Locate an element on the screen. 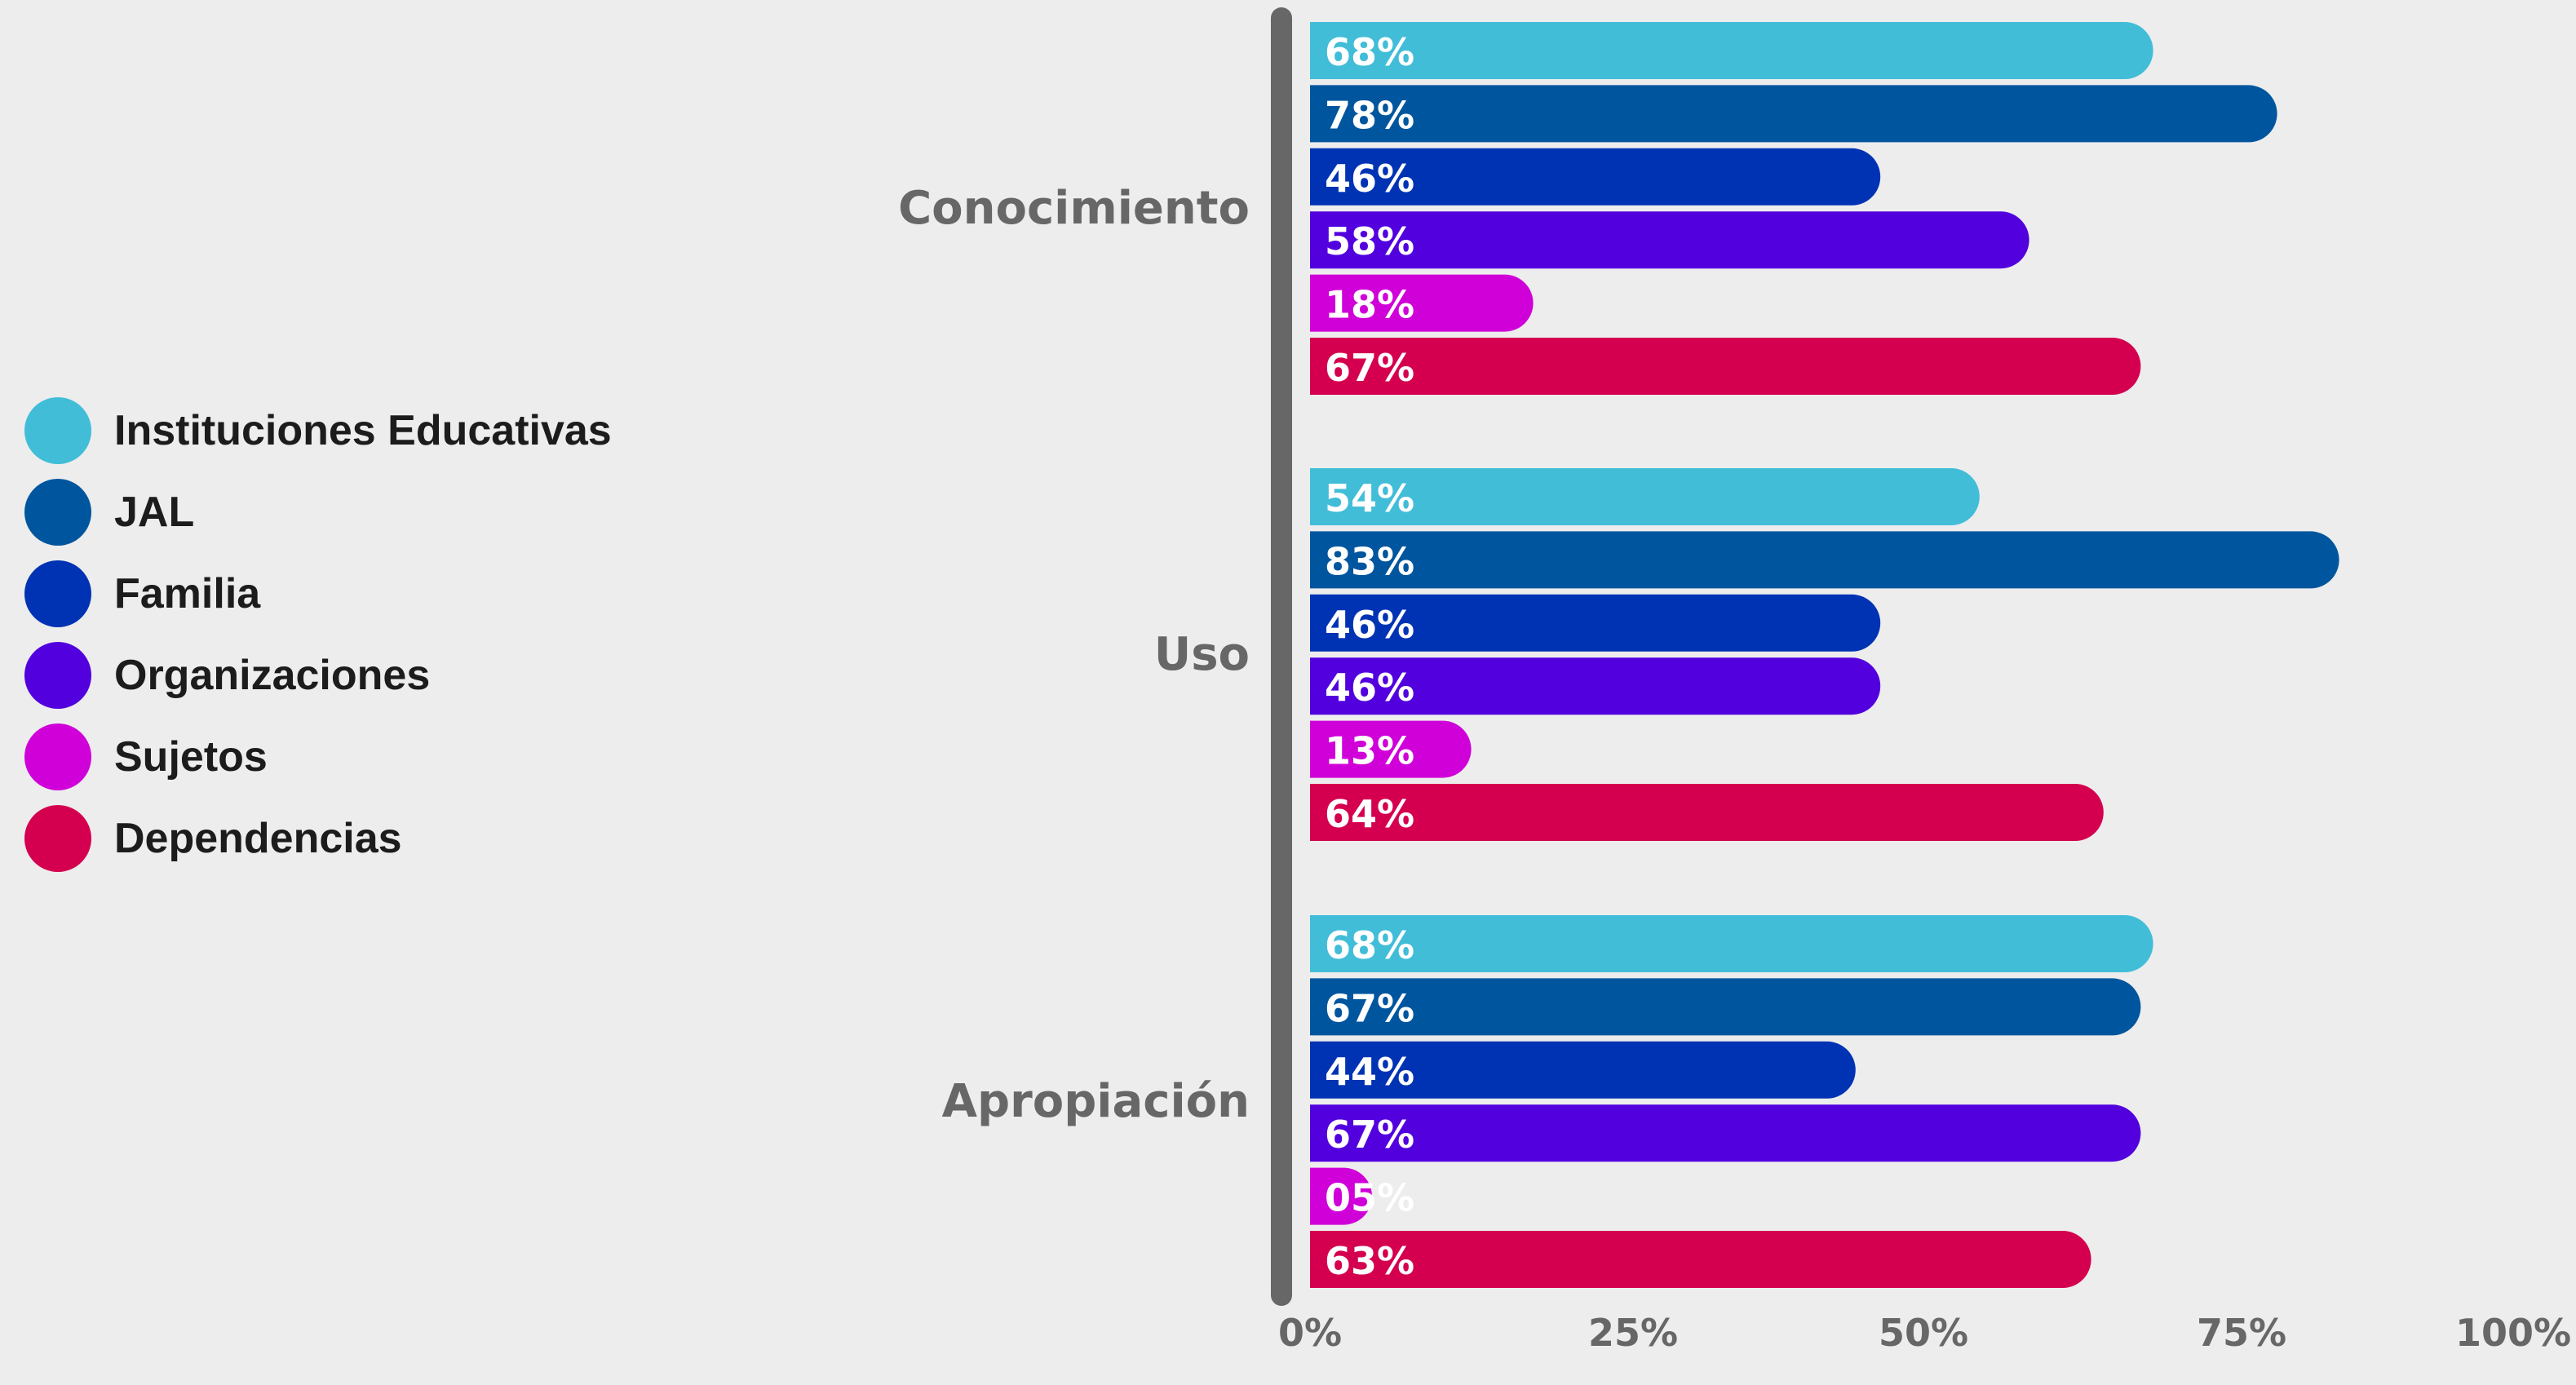 The height and width of the screenshot is (1385, 2576). bar-value-label: 05% is located at coordinates (1369, 1198).